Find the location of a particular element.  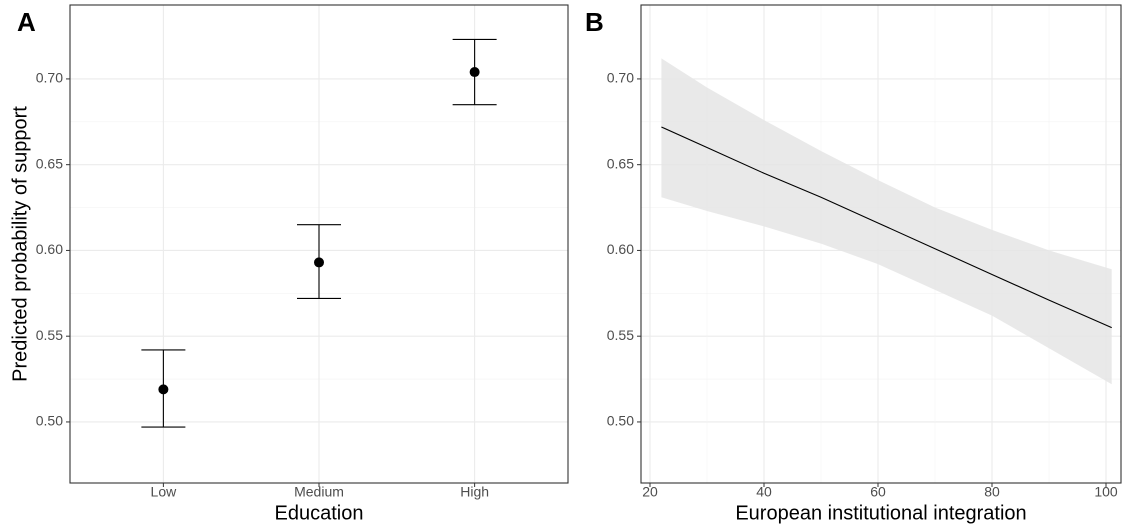

x-tick-label: Medium is located at coordinates (319, 492).